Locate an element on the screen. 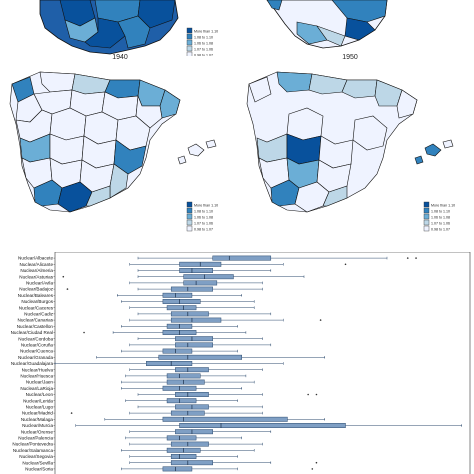  category-label: Nuclear/Avila is located at coordinates (39, 283).